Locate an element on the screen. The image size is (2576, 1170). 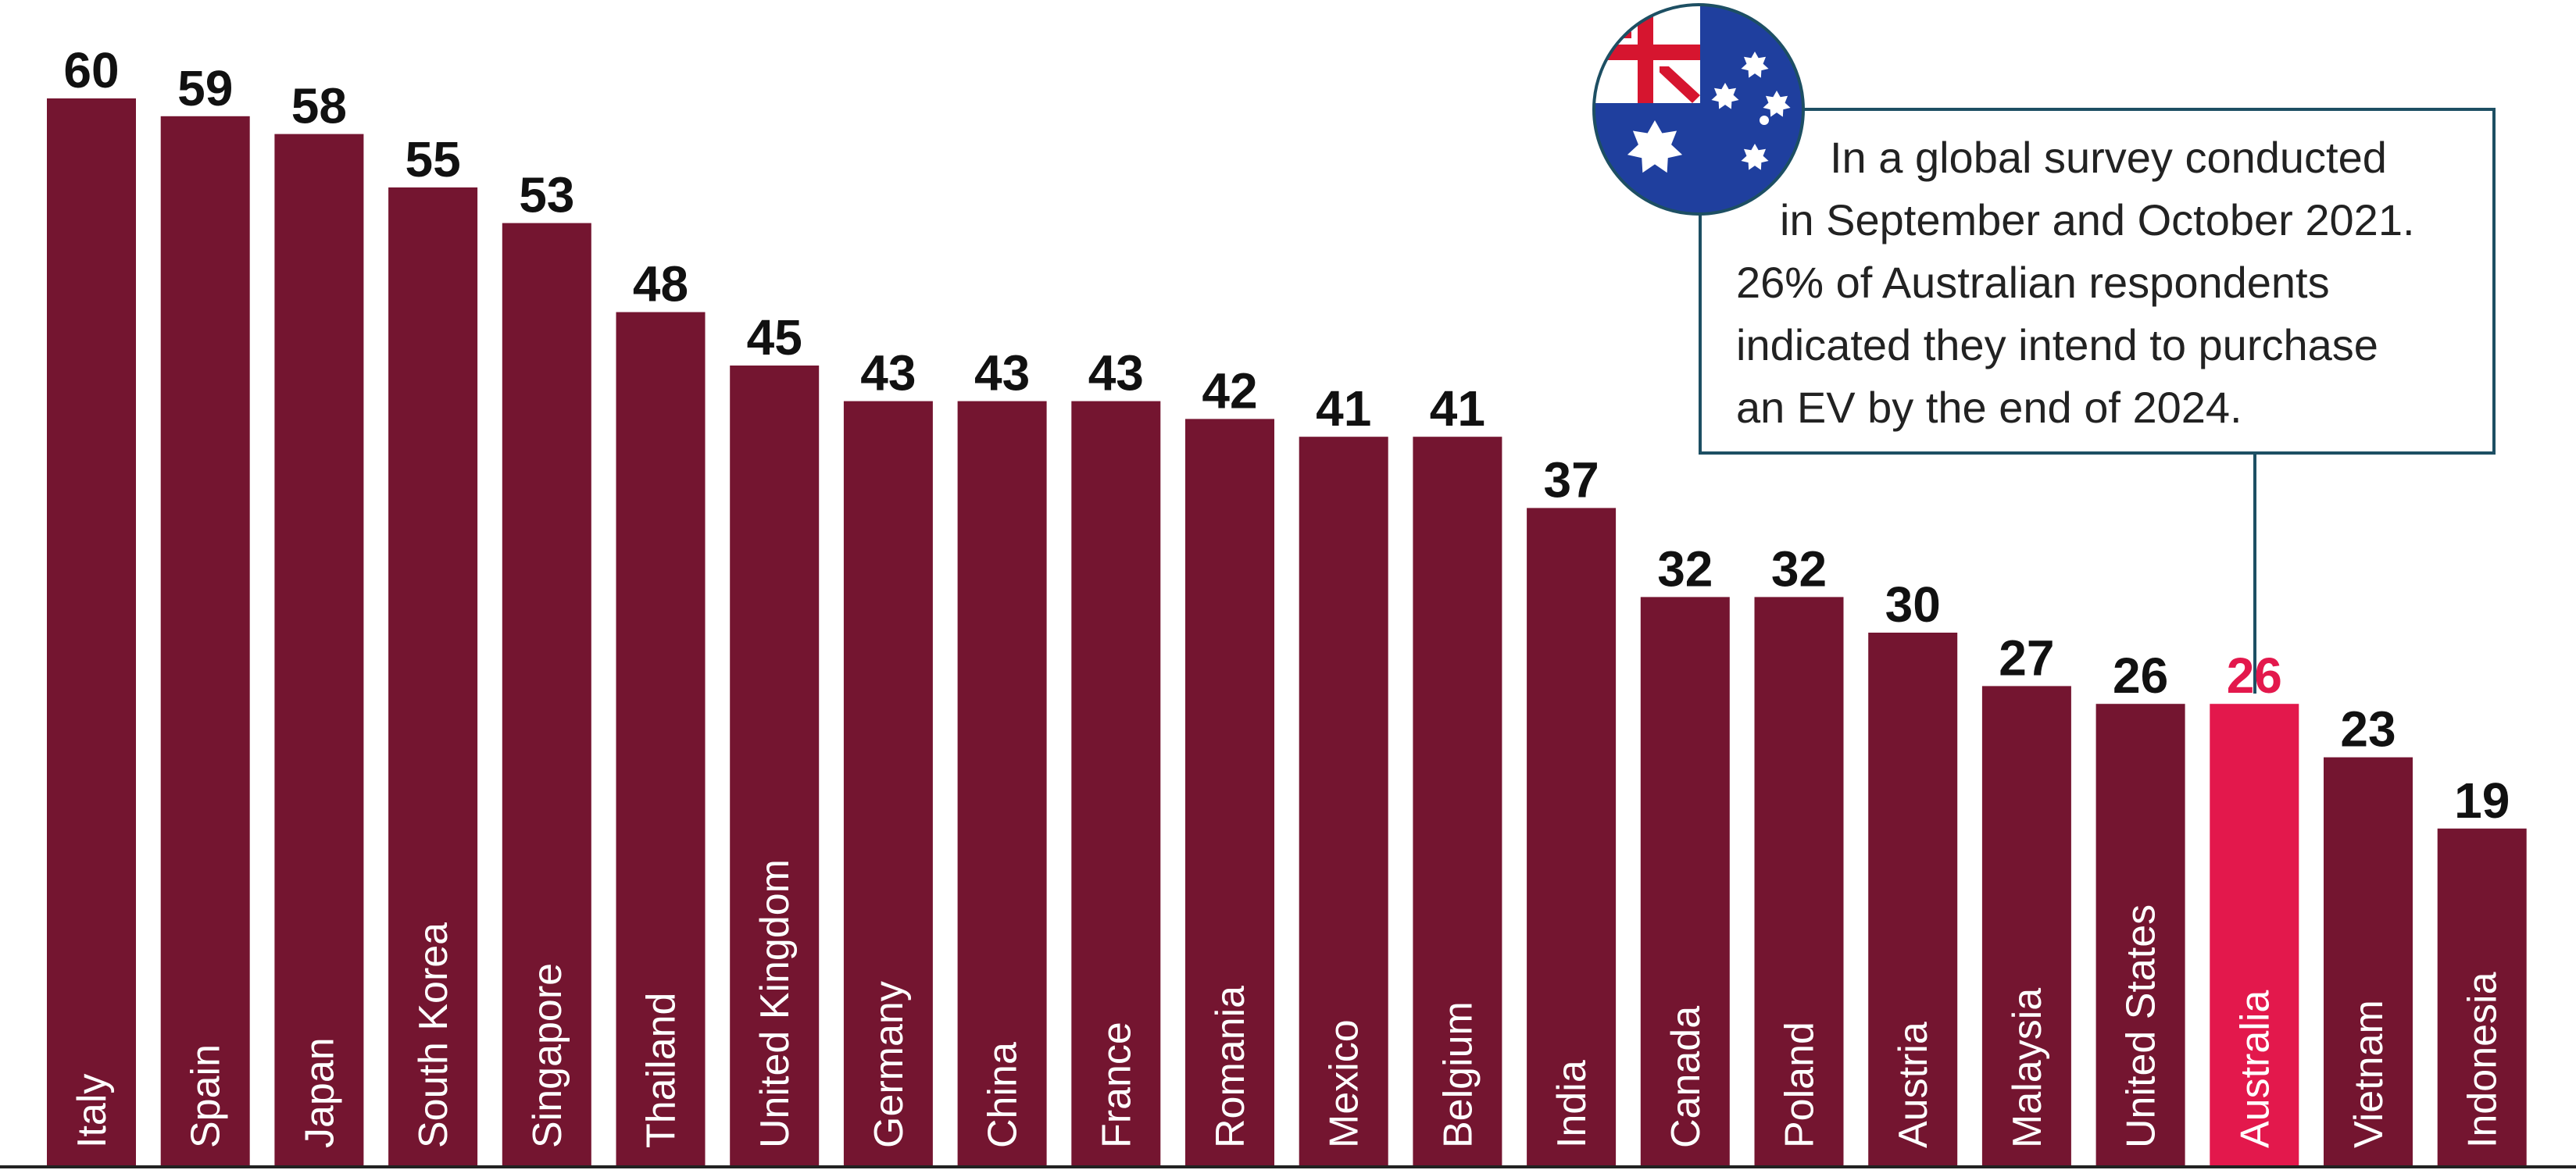
bar-malaysia is located at coordinates (2026, 926).